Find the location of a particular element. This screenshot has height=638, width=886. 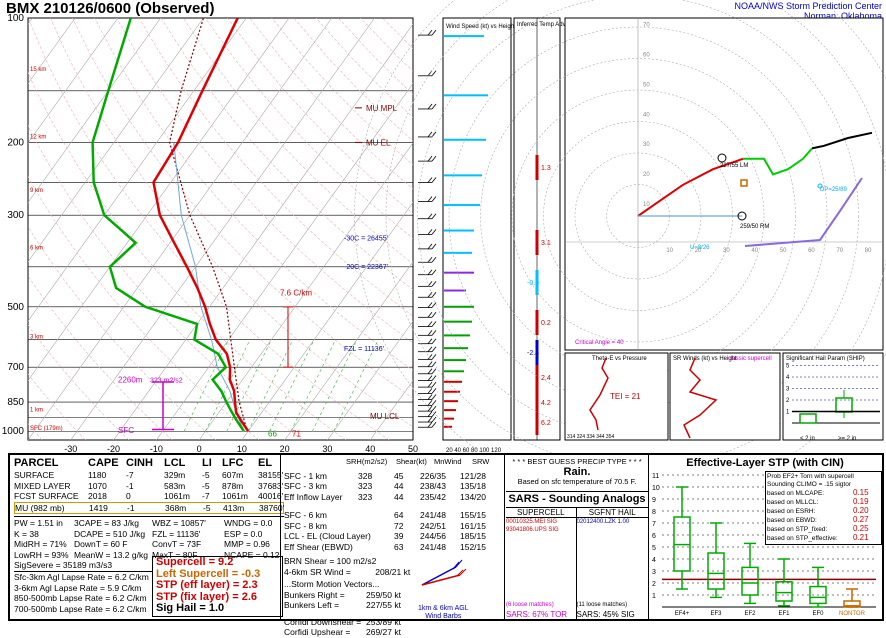

hodo-ring-label: 80 is located at coordinates (868, 251).